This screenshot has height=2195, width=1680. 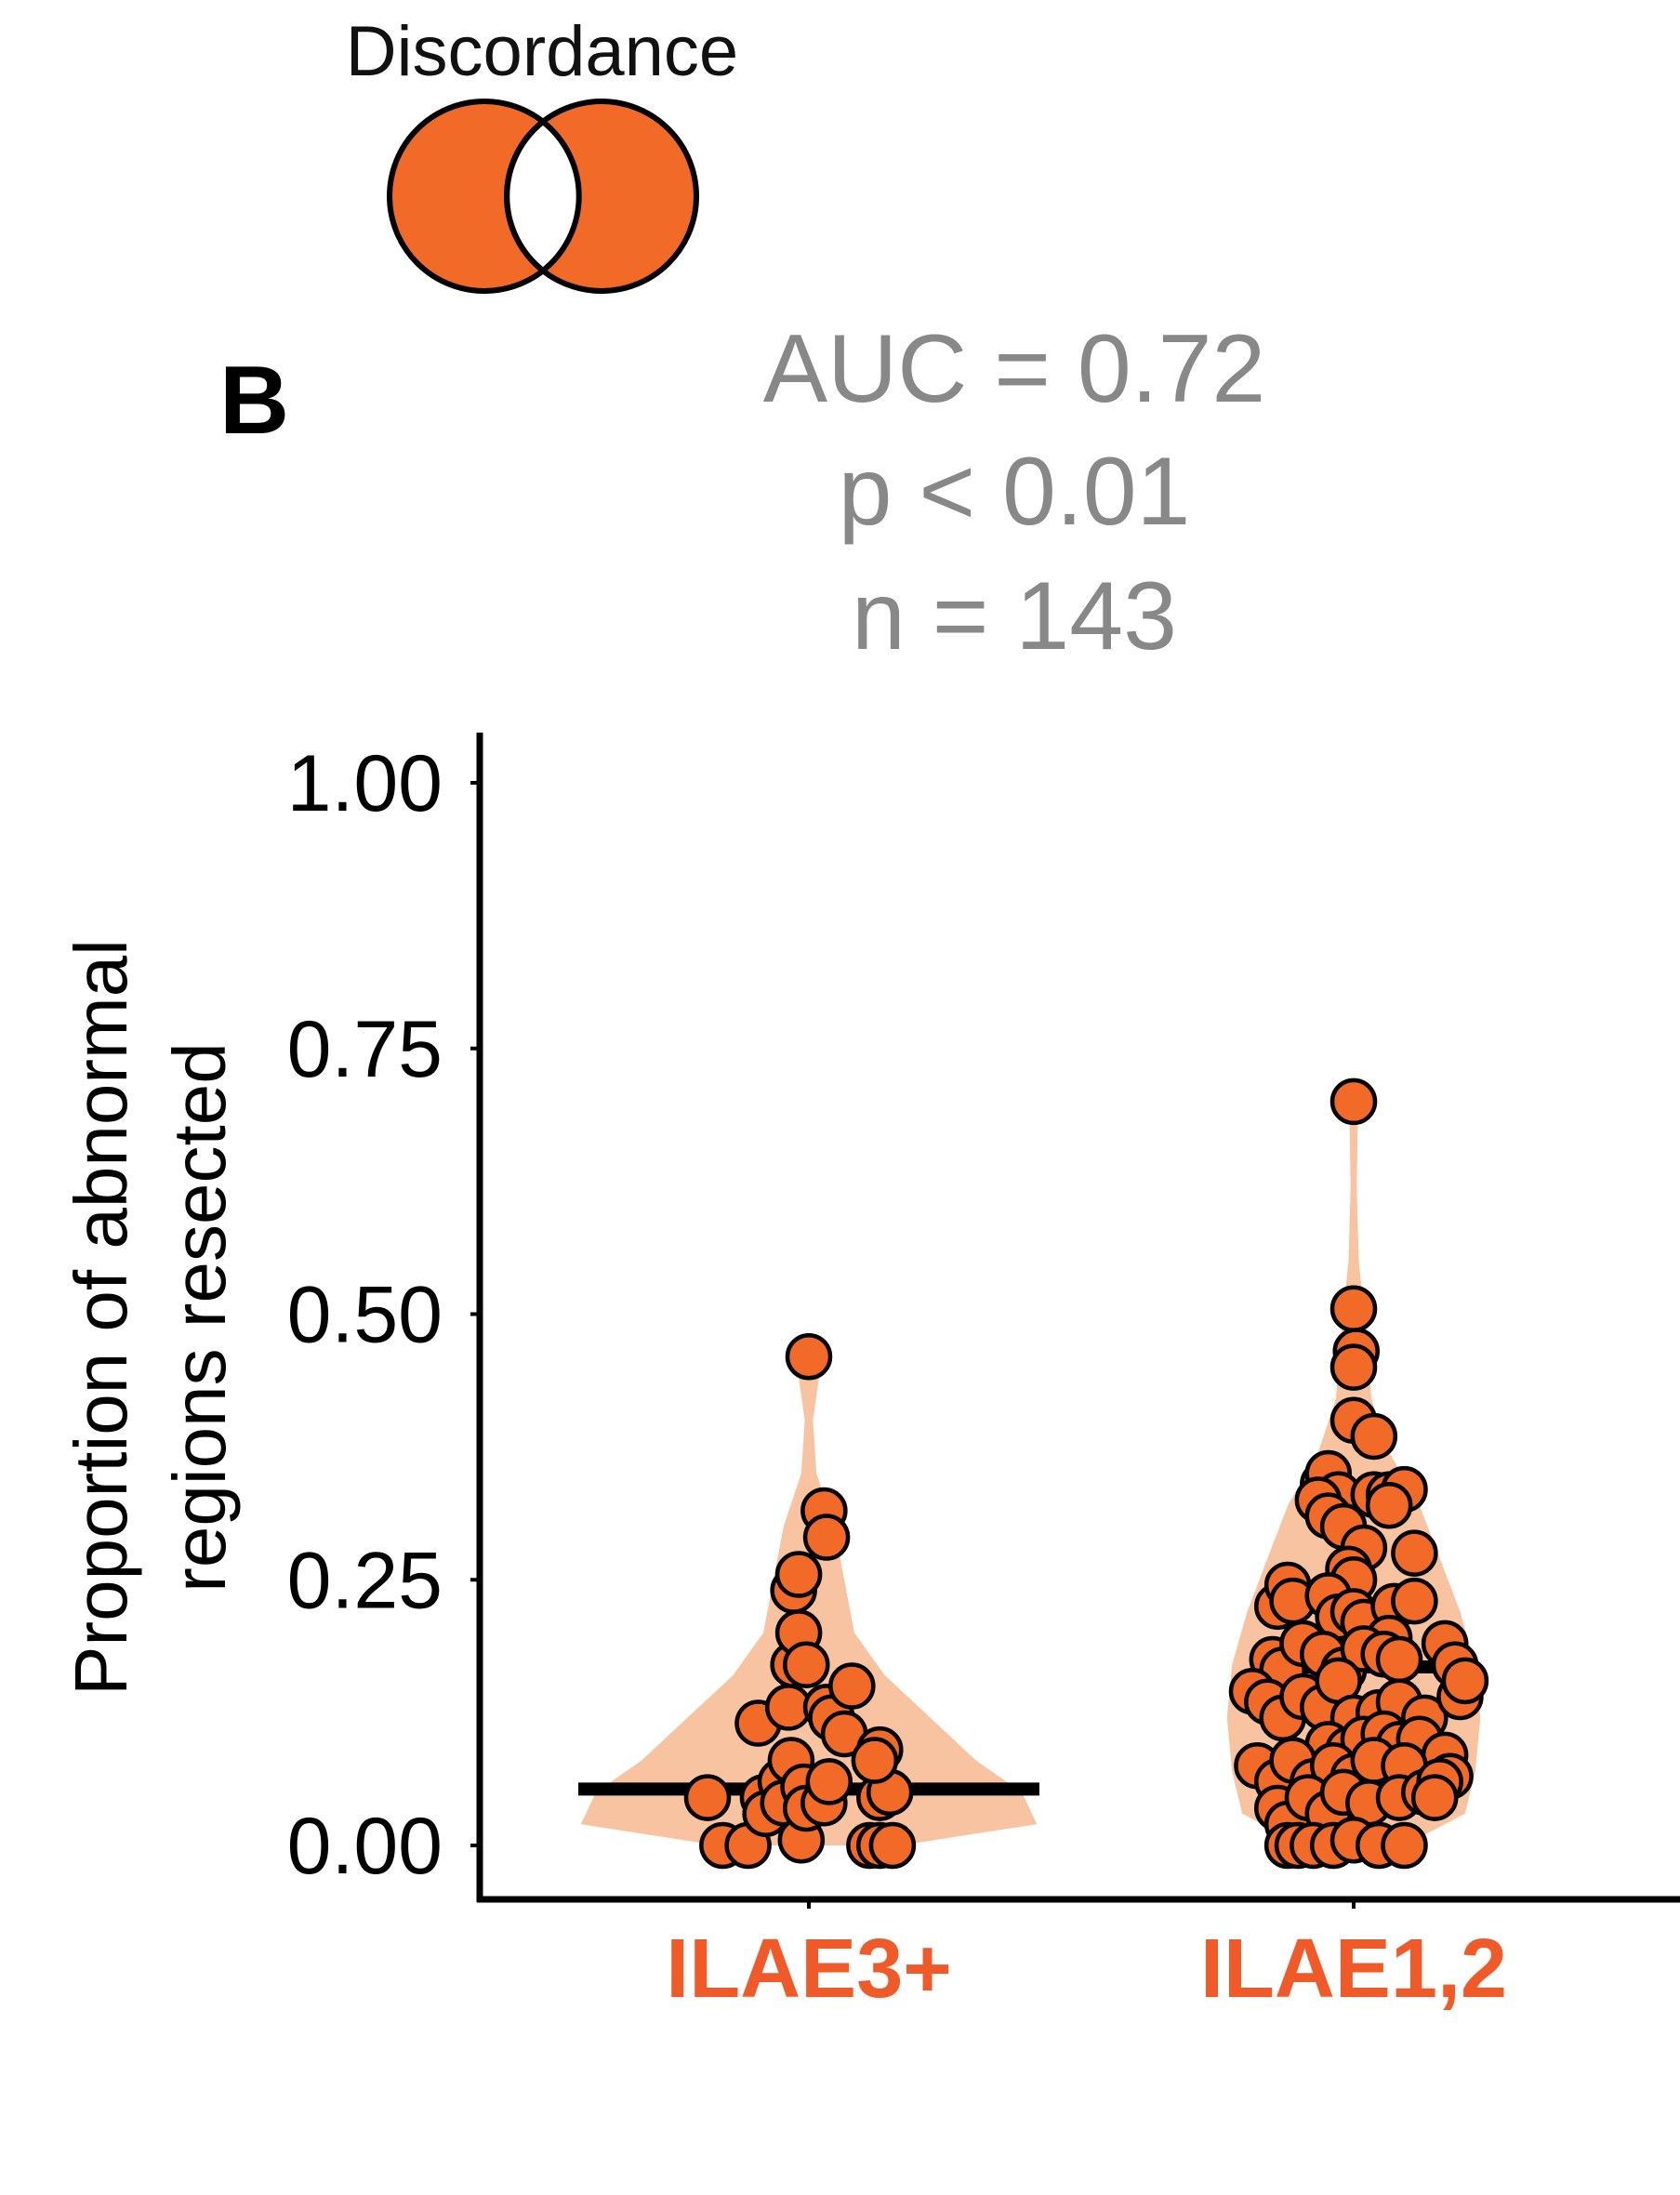 What do you see at coordinates (542, 51) in the screenshot?
I see `legend-title: Discordance` at bounding box center [542, 51].